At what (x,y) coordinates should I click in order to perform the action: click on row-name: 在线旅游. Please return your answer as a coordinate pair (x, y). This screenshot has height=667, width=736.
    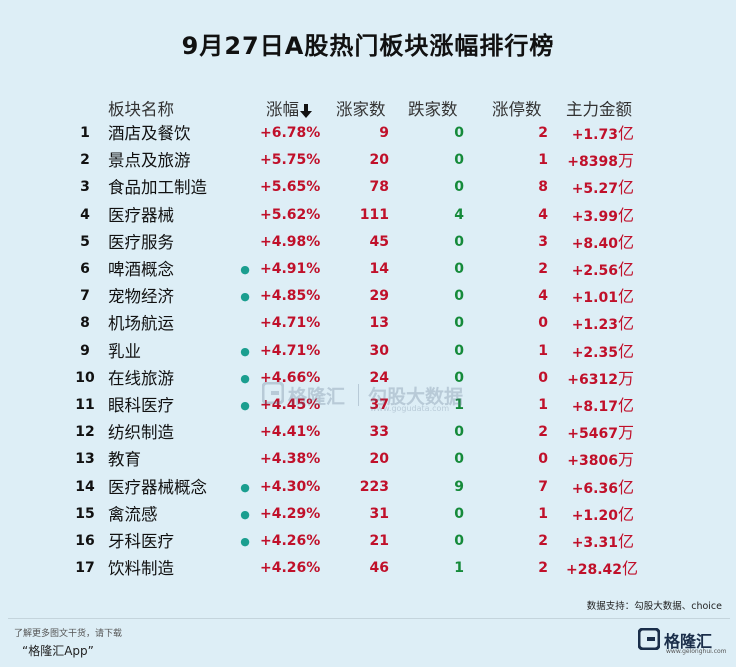
    Looking at the image, I should click on (141, 378).